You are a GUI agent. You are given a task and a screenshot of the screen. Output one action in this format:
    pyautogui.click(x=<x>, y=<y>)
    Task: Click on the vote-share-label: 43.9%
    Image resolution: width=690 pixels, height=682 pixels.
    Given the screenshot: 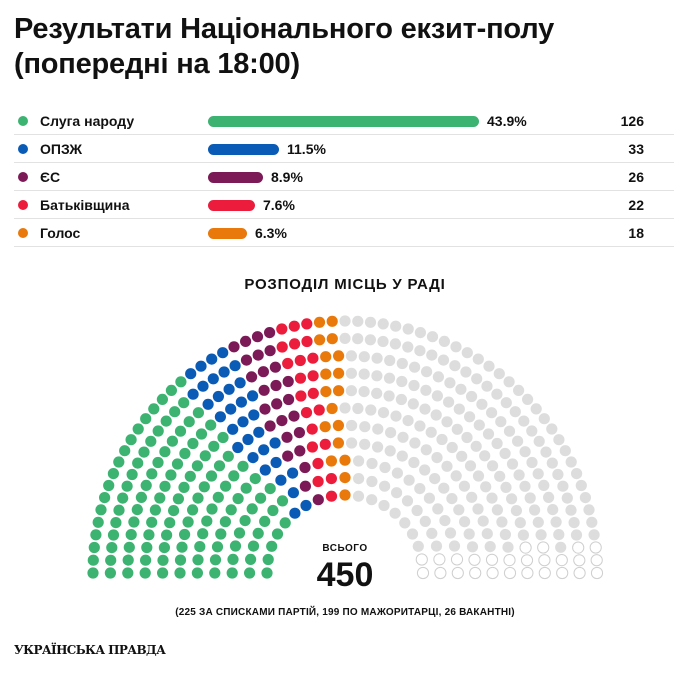 What is the action you would take?
    pyautogui.click(x=507, y=121)
    